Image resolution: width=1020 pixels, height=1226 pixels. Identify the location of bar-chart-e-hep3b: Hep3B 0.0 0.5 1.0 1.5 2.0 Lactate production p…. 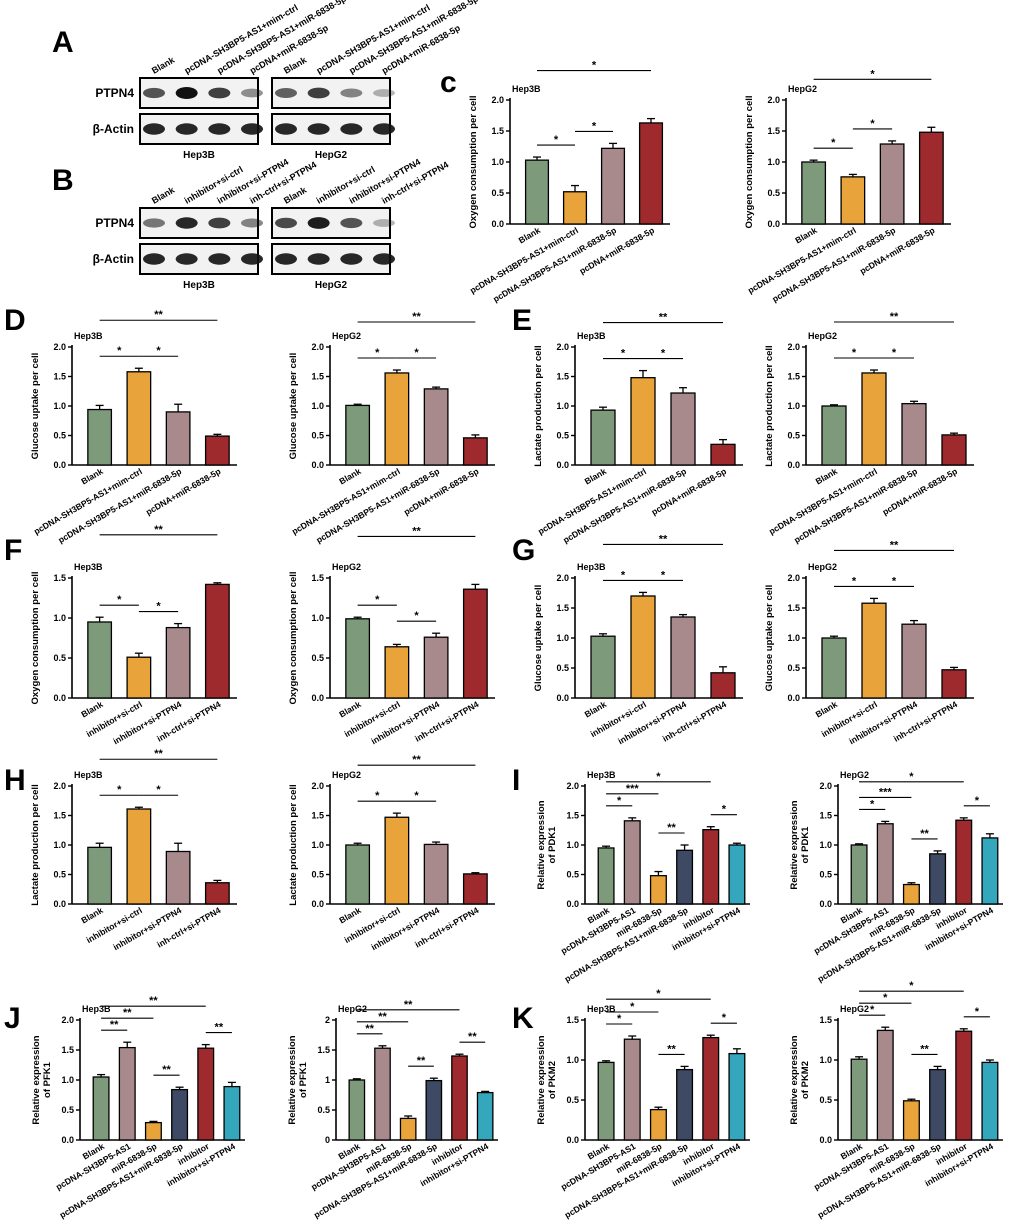
(638, 428).